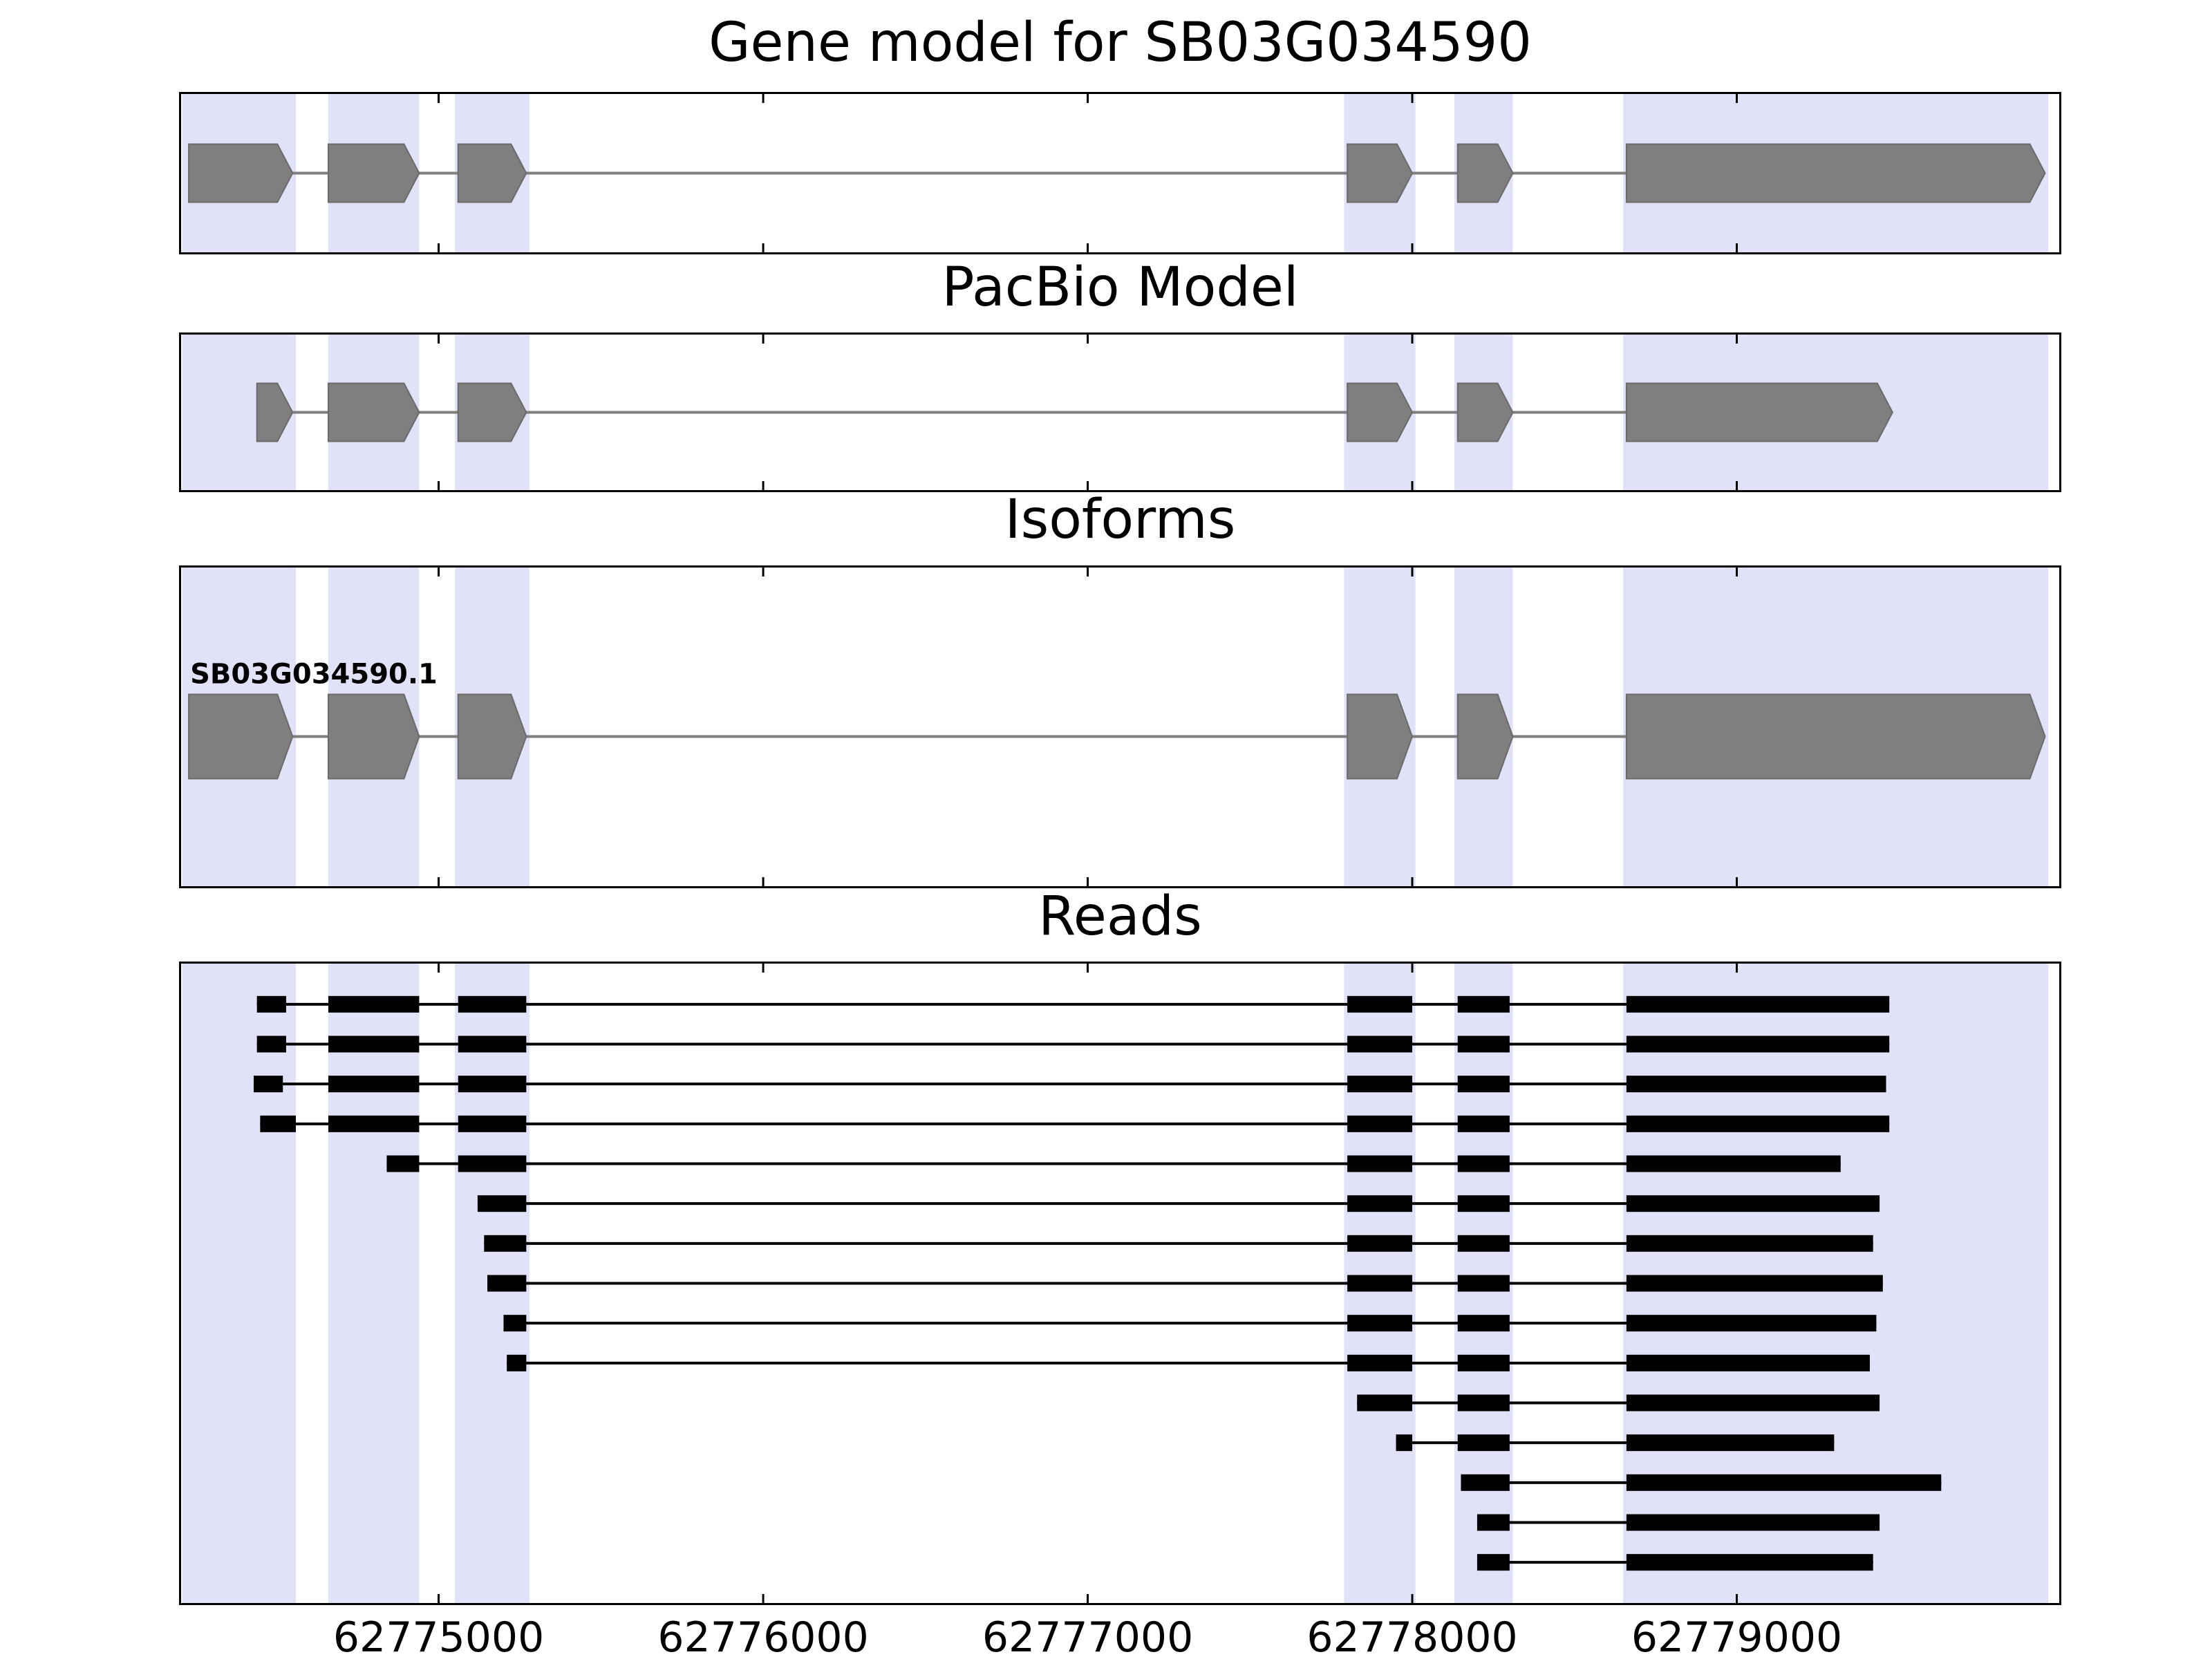  Describe the element at coordinates (314, 675) in the screenshot. I see `isoform-label: SB03G034590.1` at that location.